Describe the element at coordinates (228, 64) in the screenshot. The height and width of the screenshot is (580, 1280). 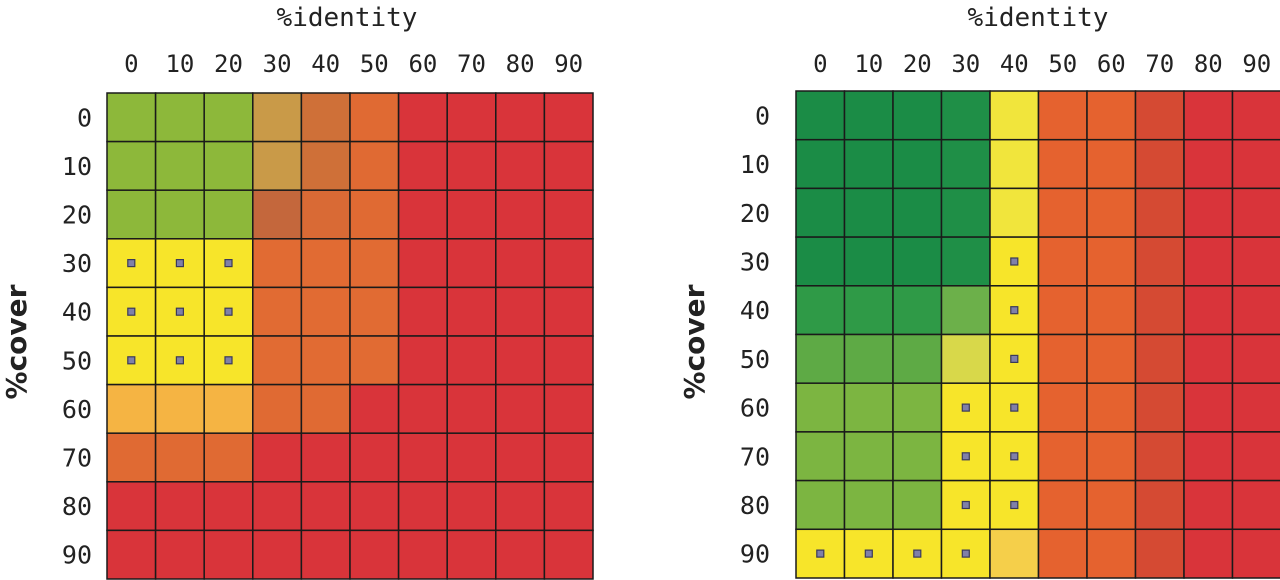
I see `x-tick-label: 20` at that location.